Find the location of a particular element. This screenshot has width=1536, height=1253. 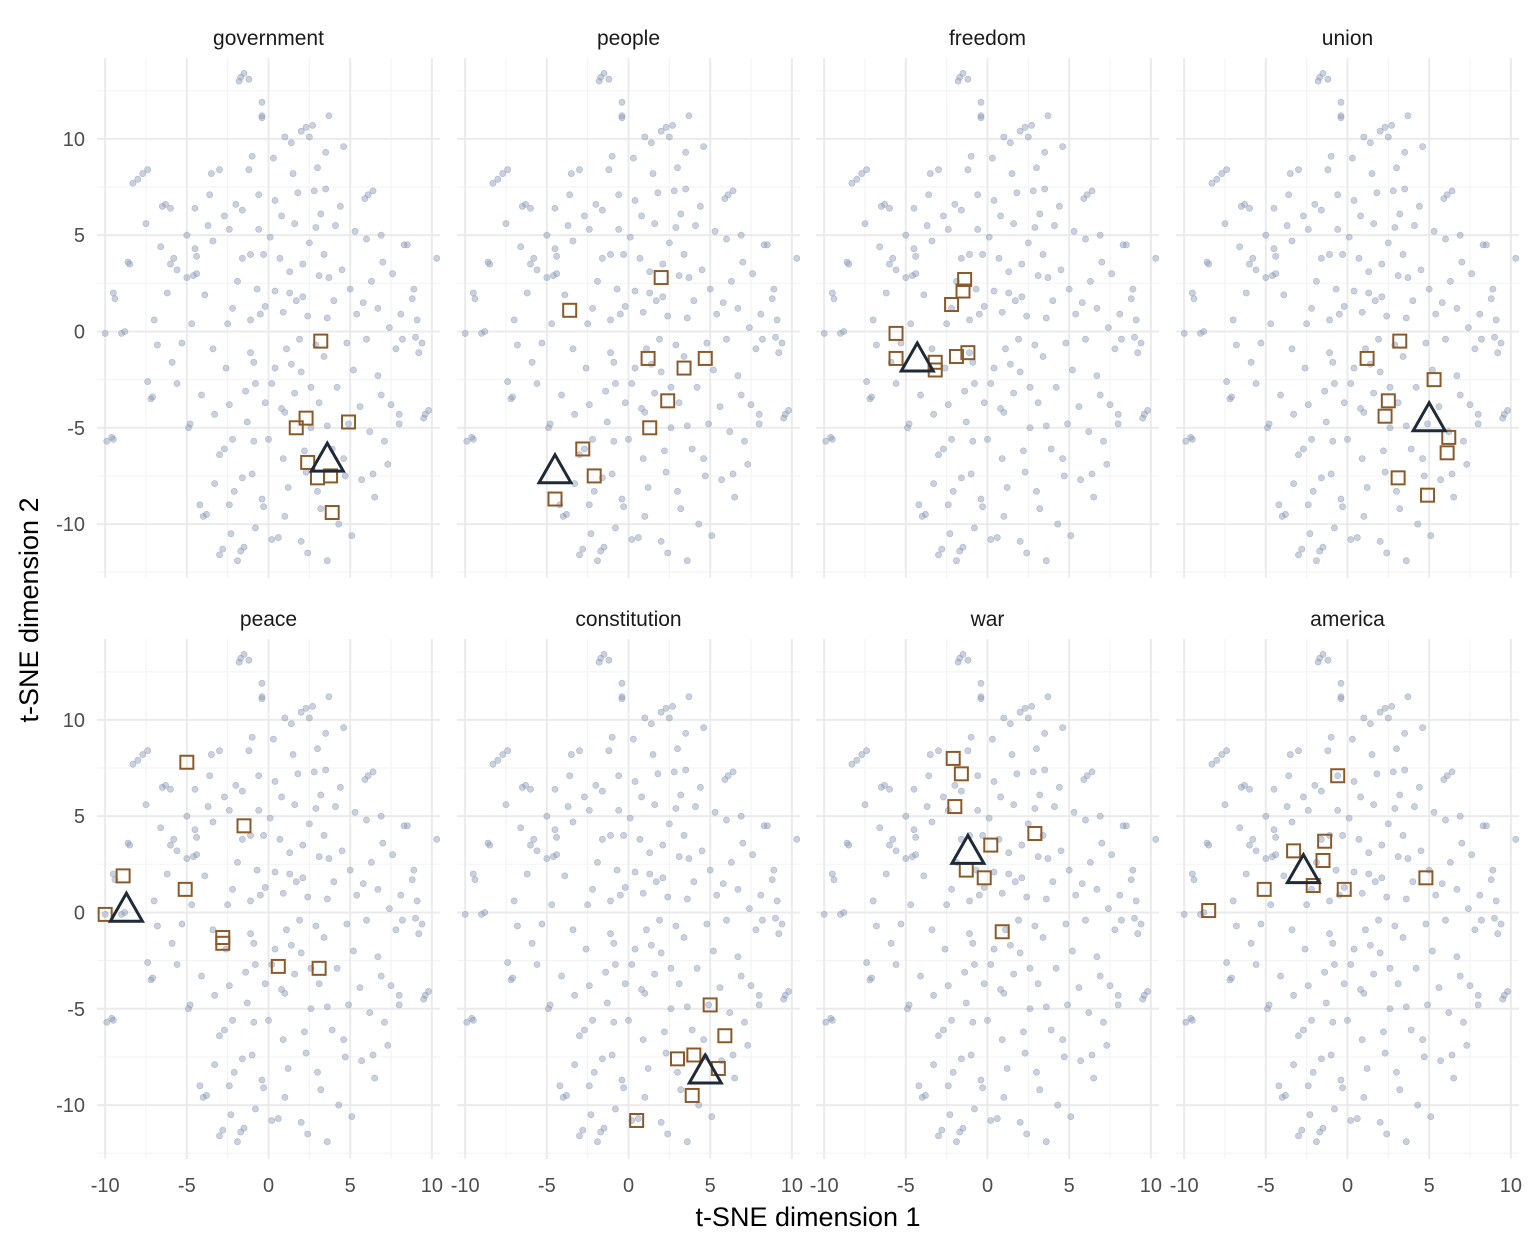

facet-panel-america: america-10 -5 0 5 10 is located at coordinates (1346, 902).